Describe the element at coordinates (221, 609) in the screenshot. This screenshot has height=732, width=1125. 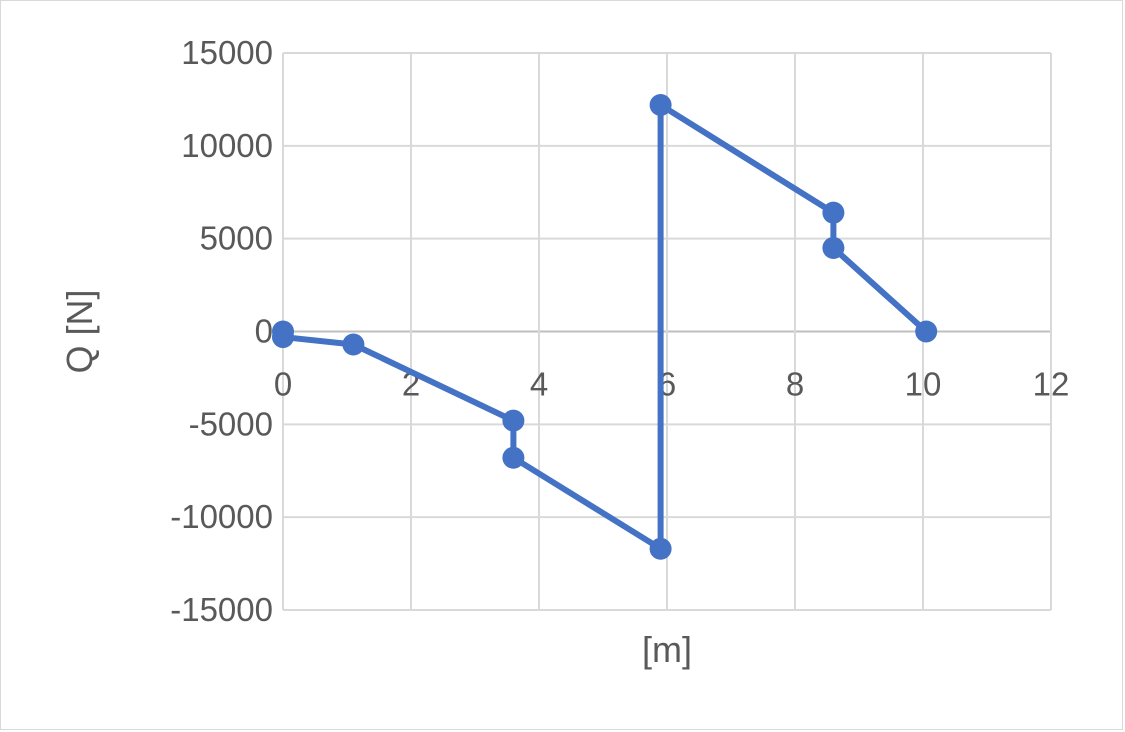
I see `y-tick-label: -15000` at that location.